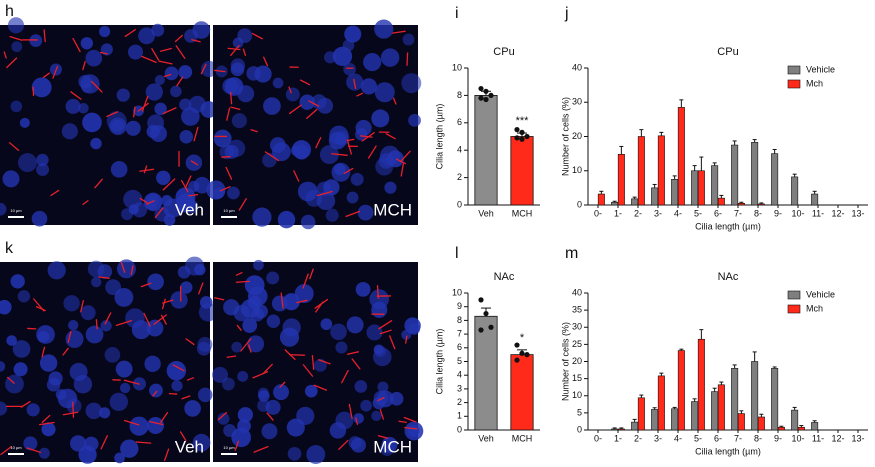 Image resolution: width=875 pixels, height=467 pixels. I want to click on y-tick-label: 5, so click(459, 361).